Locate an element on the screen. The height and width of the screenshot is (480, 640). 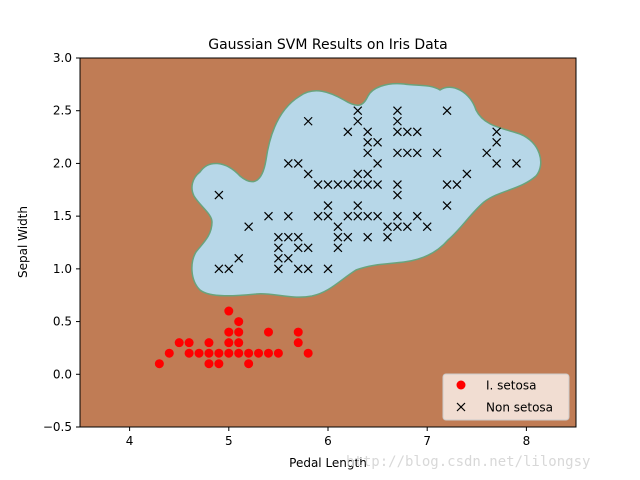
x-axis: 4 5 6 7 8 is located at coordinates (328, 437).